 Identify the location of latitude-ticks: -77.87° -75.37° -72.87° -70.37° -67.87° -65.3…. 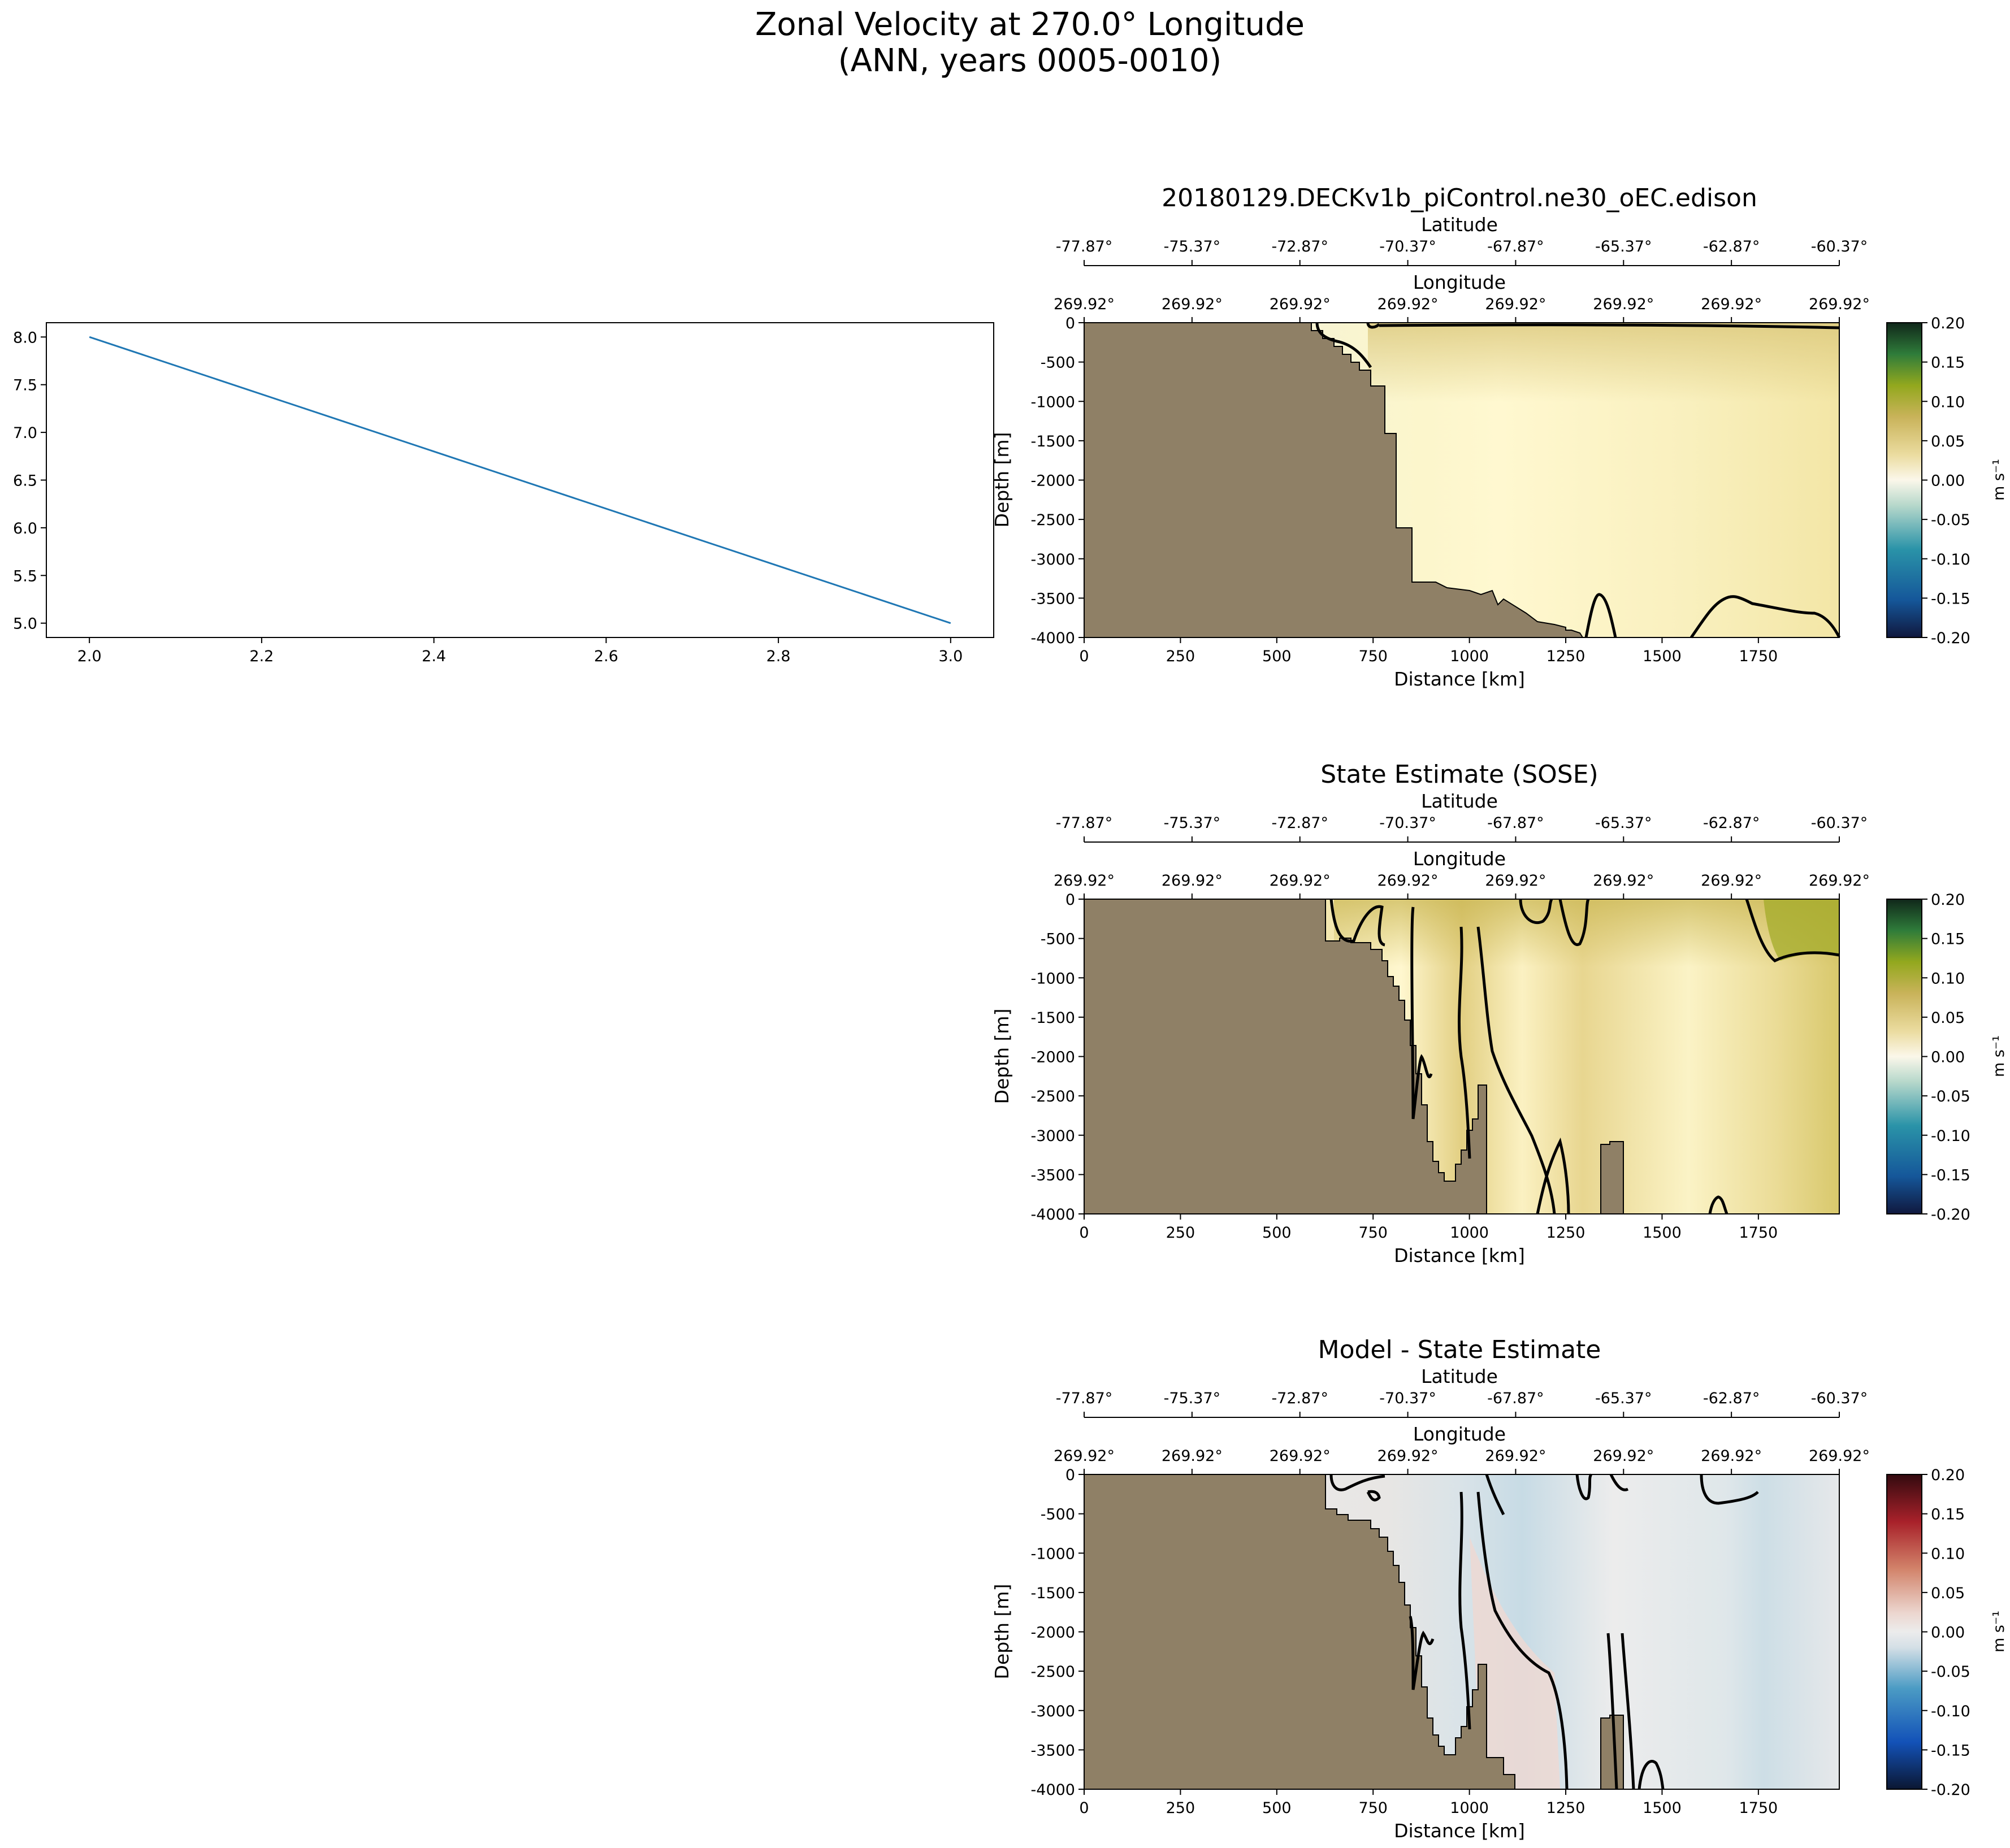
(1462, 1403).